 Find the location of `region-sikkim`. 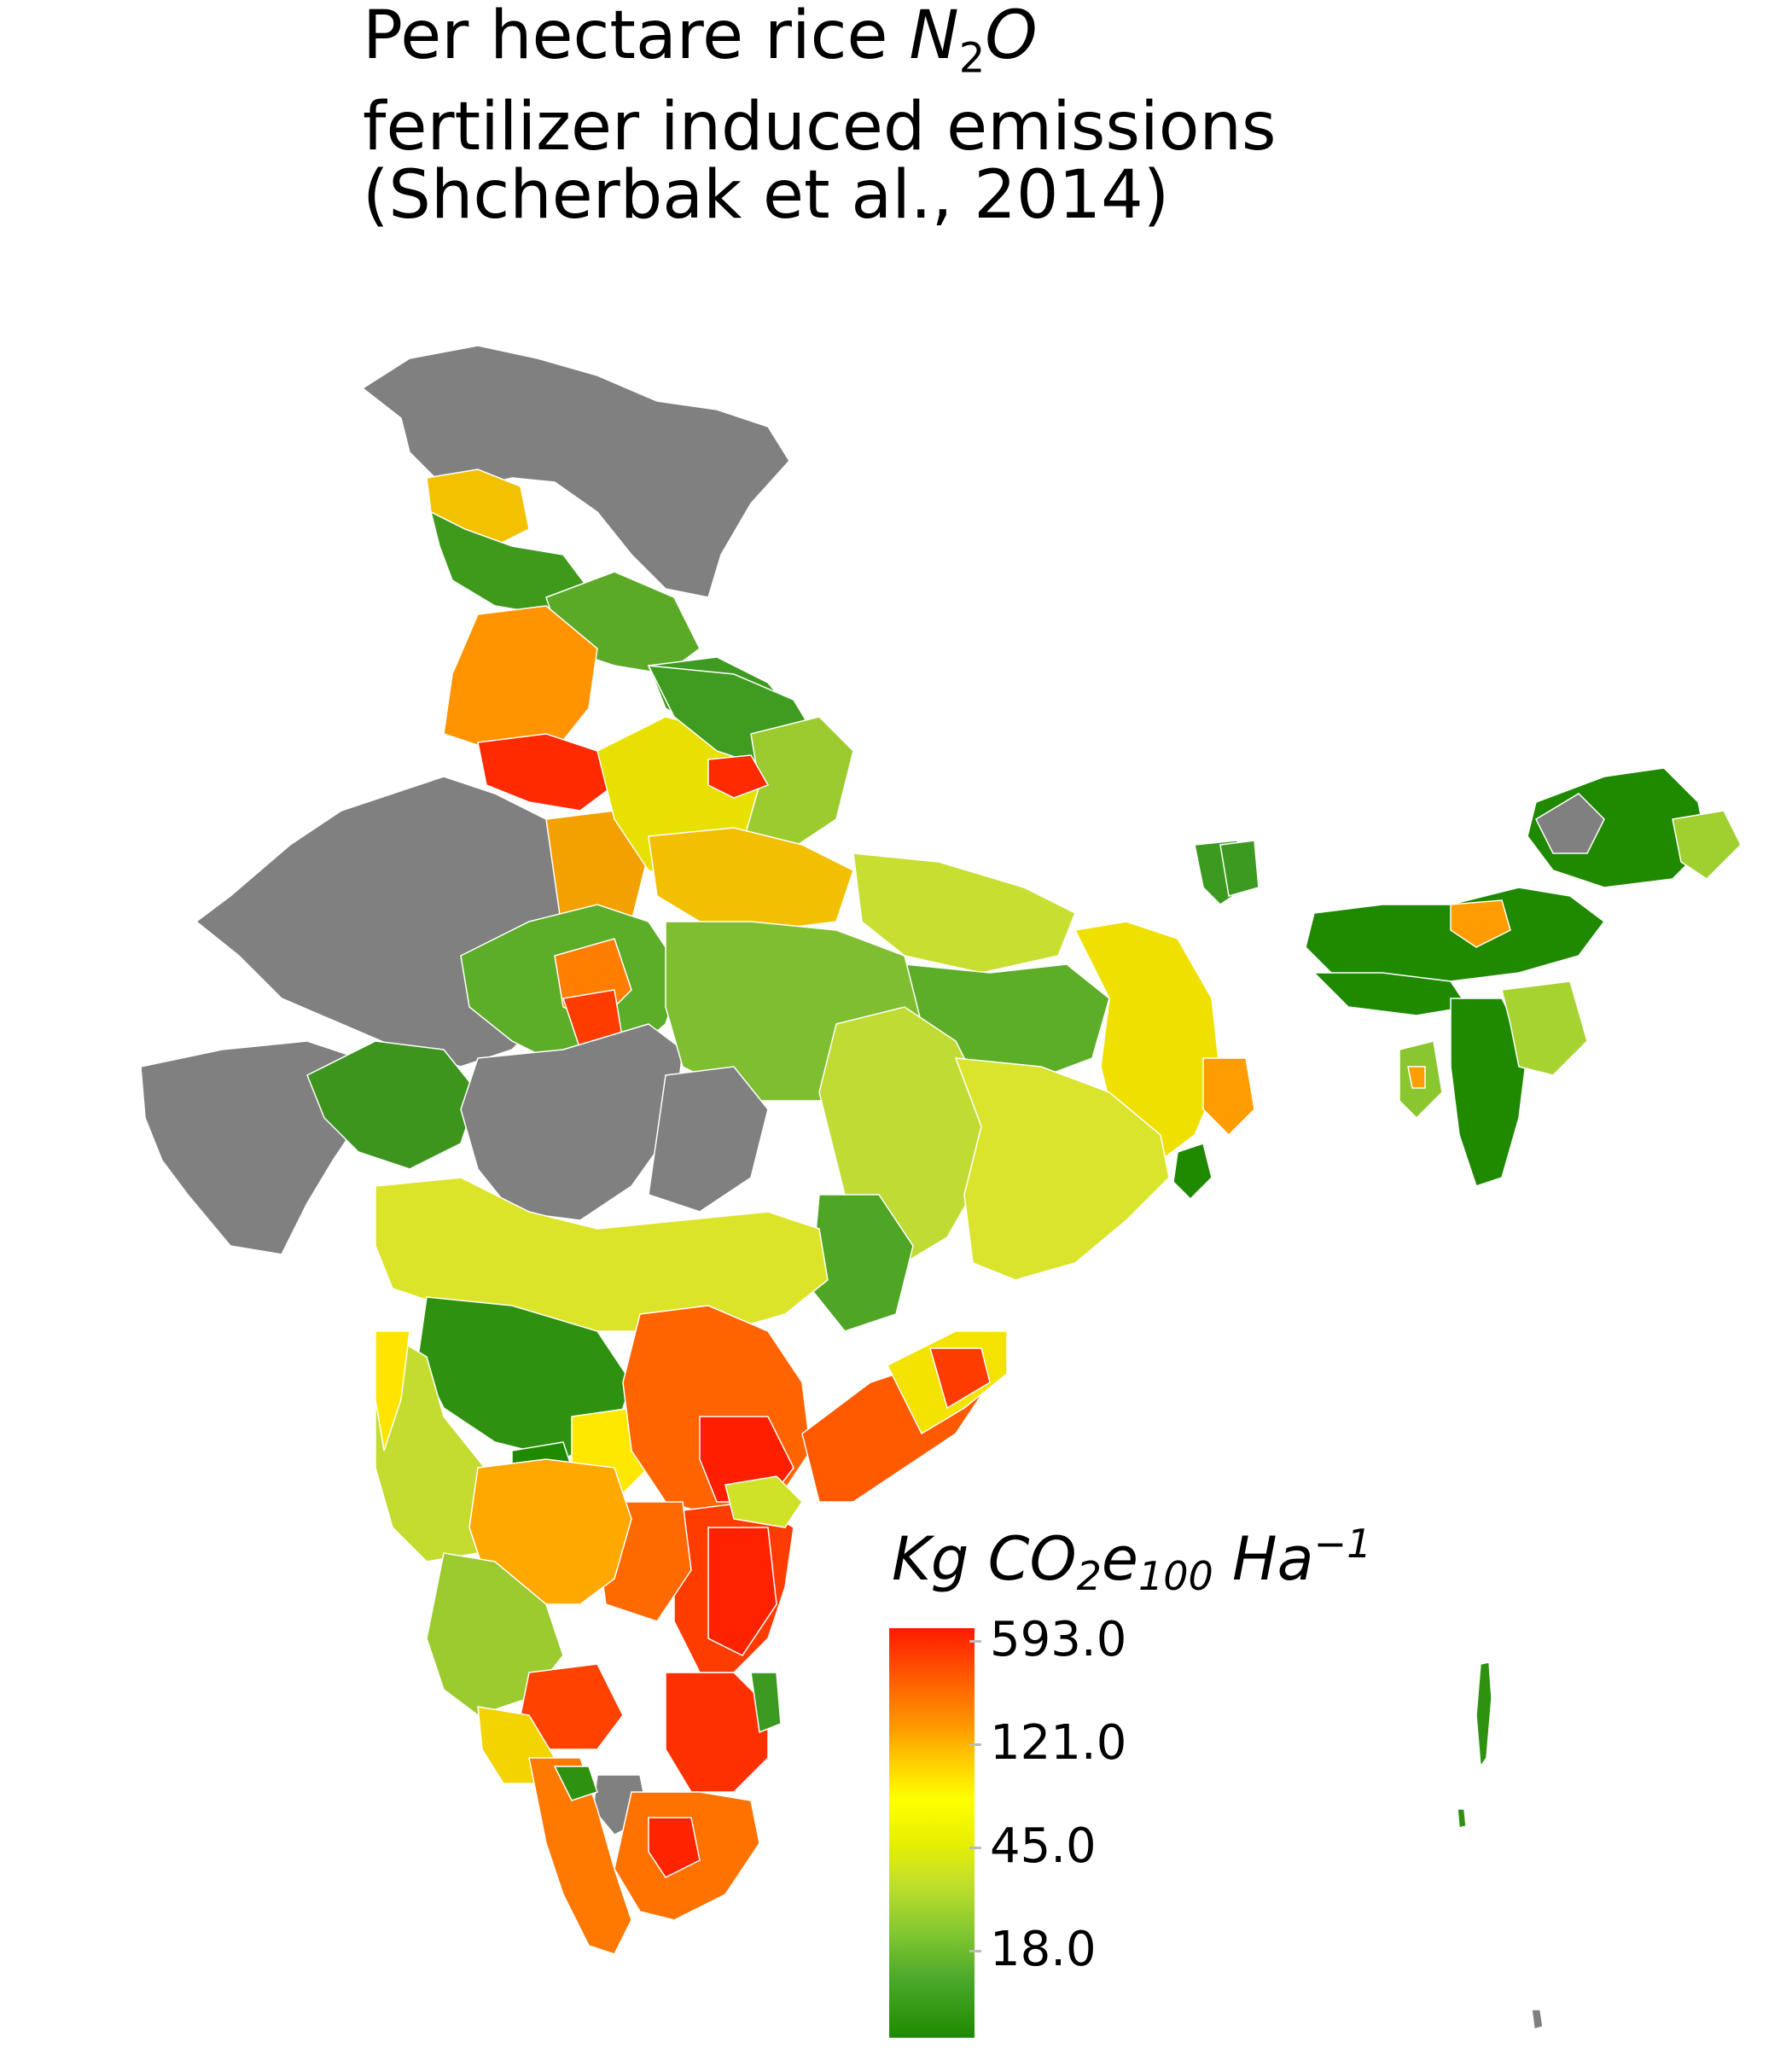

region-sikkim is located at coordinates (1239, 868).